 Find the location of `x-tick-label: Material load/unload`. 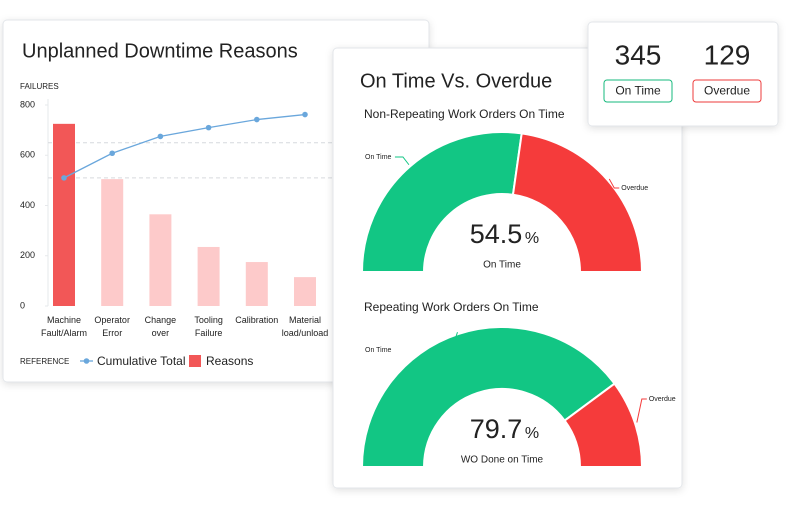

x-tick-label: Material load/unload is located at coordinates (305, 326).